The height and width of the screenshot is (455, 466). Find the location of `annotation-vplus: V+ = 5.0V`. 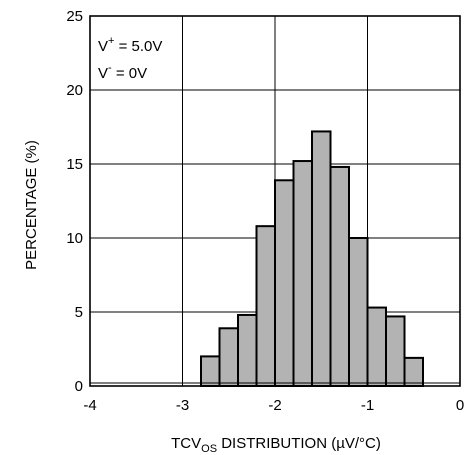

annotation-vplus: V+ = 5.0V is located at coordinates (130, 45).